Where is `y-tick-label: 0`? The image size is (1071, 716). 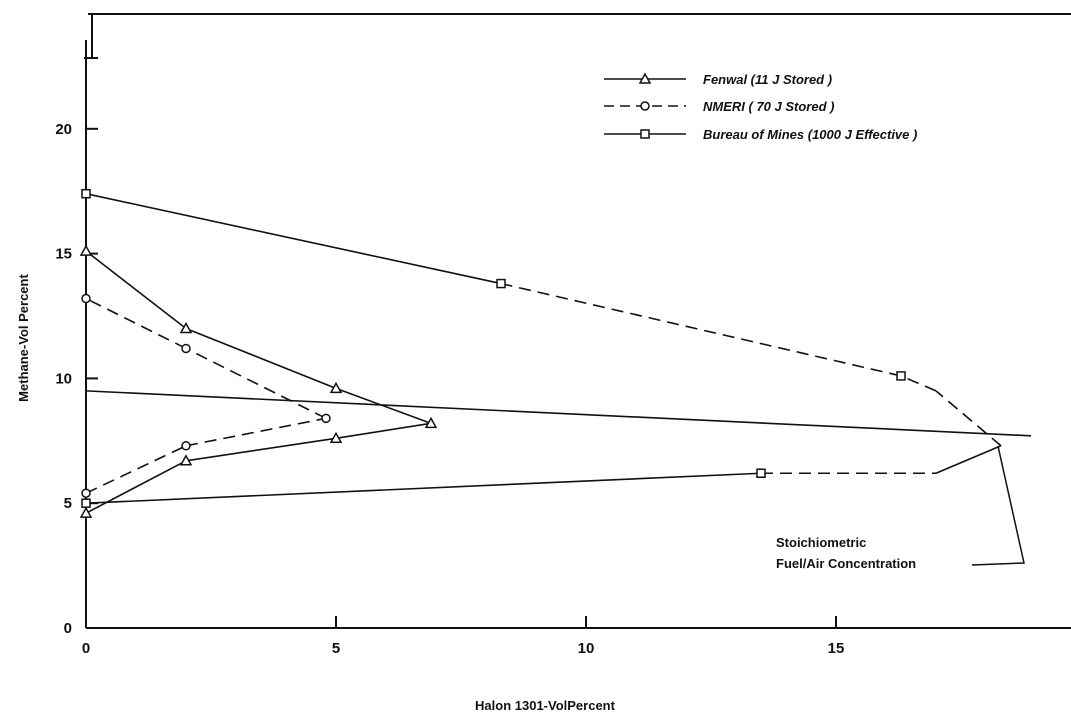
y-tick-label: 0 is located at coordinates (68, 628).